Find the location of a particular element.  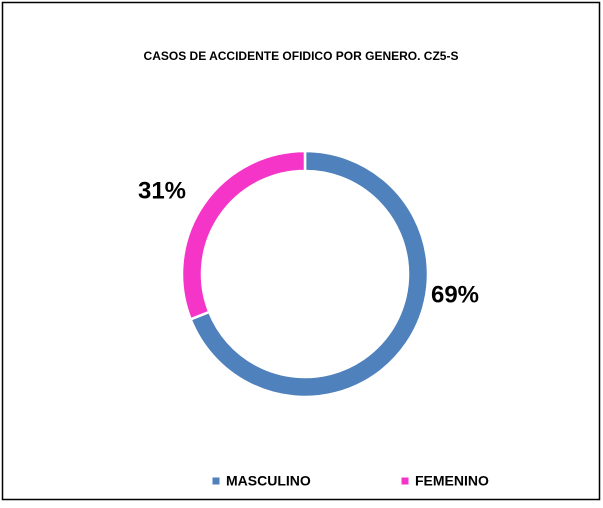

legend-label: MASCULINO is located at coordinates (268, 481).